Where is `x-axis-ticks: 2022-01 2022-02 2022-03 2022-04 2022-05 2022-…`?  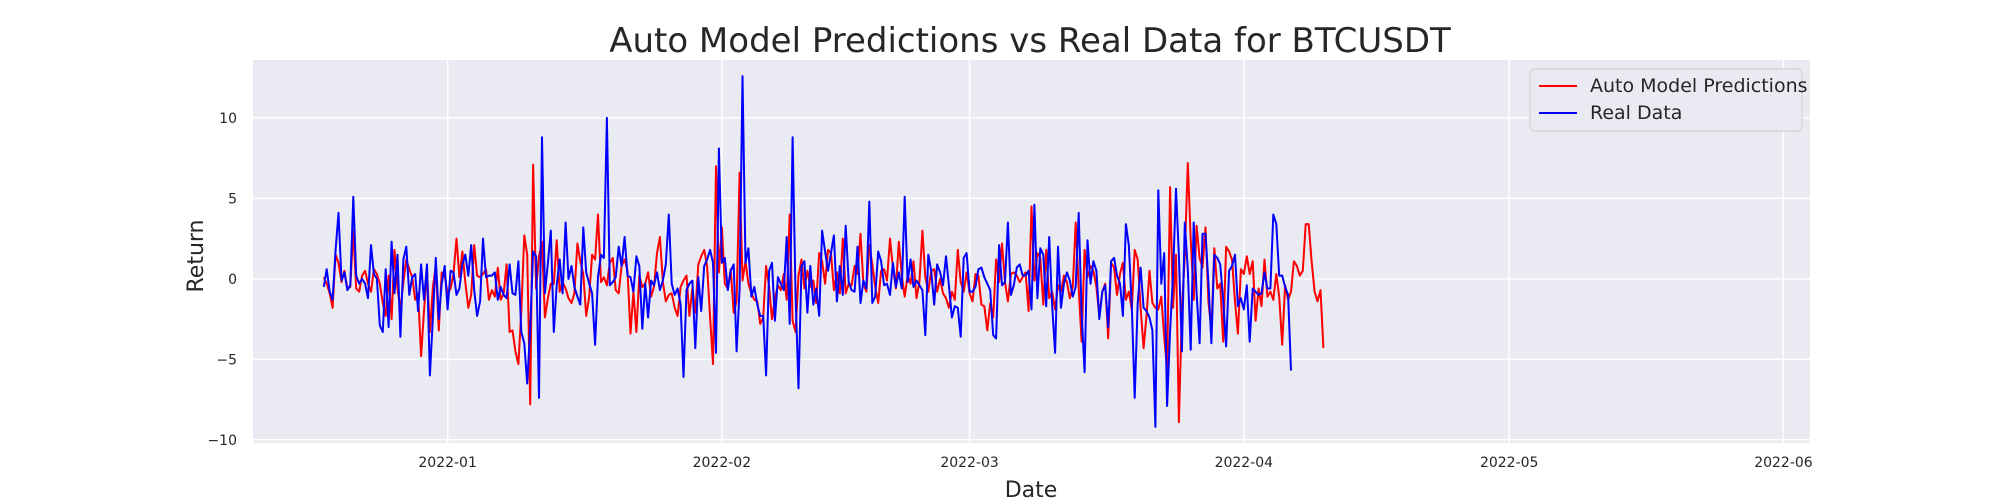 x-axis-ticks: 2022-01 2022-02 2022-03 2022-04 2022-05 2022-… is located at coordinates (1115, 463).